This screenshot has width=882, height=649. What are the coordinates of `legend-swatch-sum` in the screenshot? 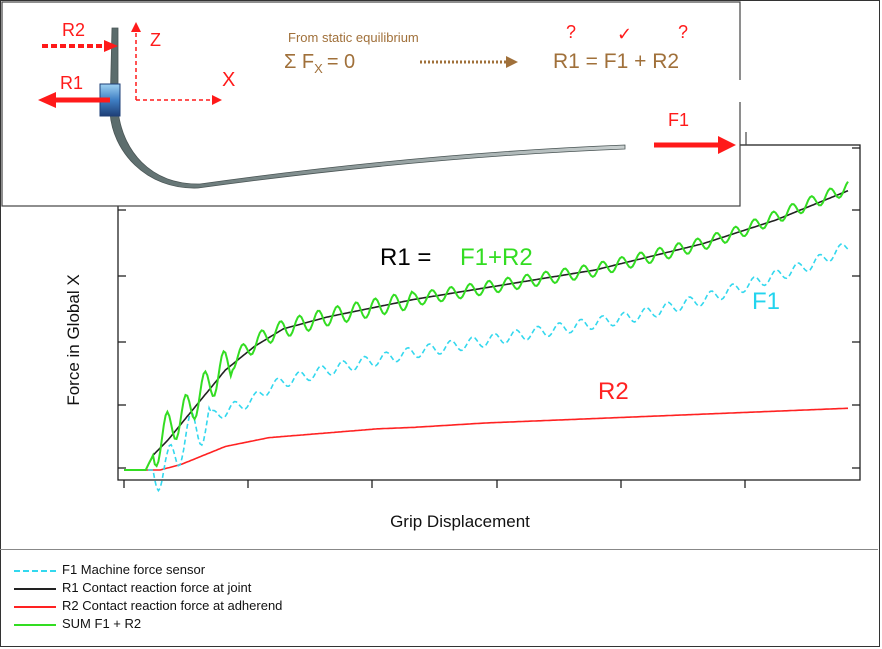 It's located at (35, 625).